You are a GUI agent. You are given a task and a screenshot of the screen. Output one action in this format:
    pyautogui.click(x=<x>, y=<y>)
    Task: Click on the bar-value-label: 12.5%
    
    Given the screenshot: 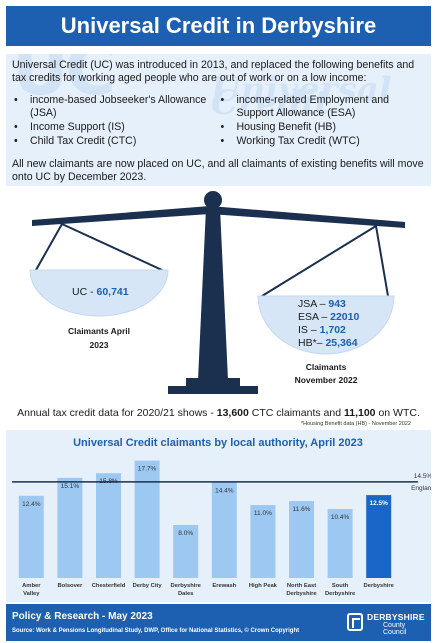 What is the action you would take?
    pyautogui.click(x=378, y=503)
    